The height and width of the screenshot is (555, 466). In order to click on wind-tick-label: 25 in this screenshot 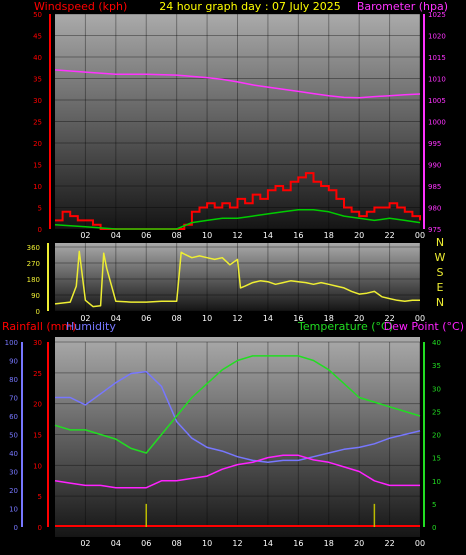, I will do `click(37, 123)`.